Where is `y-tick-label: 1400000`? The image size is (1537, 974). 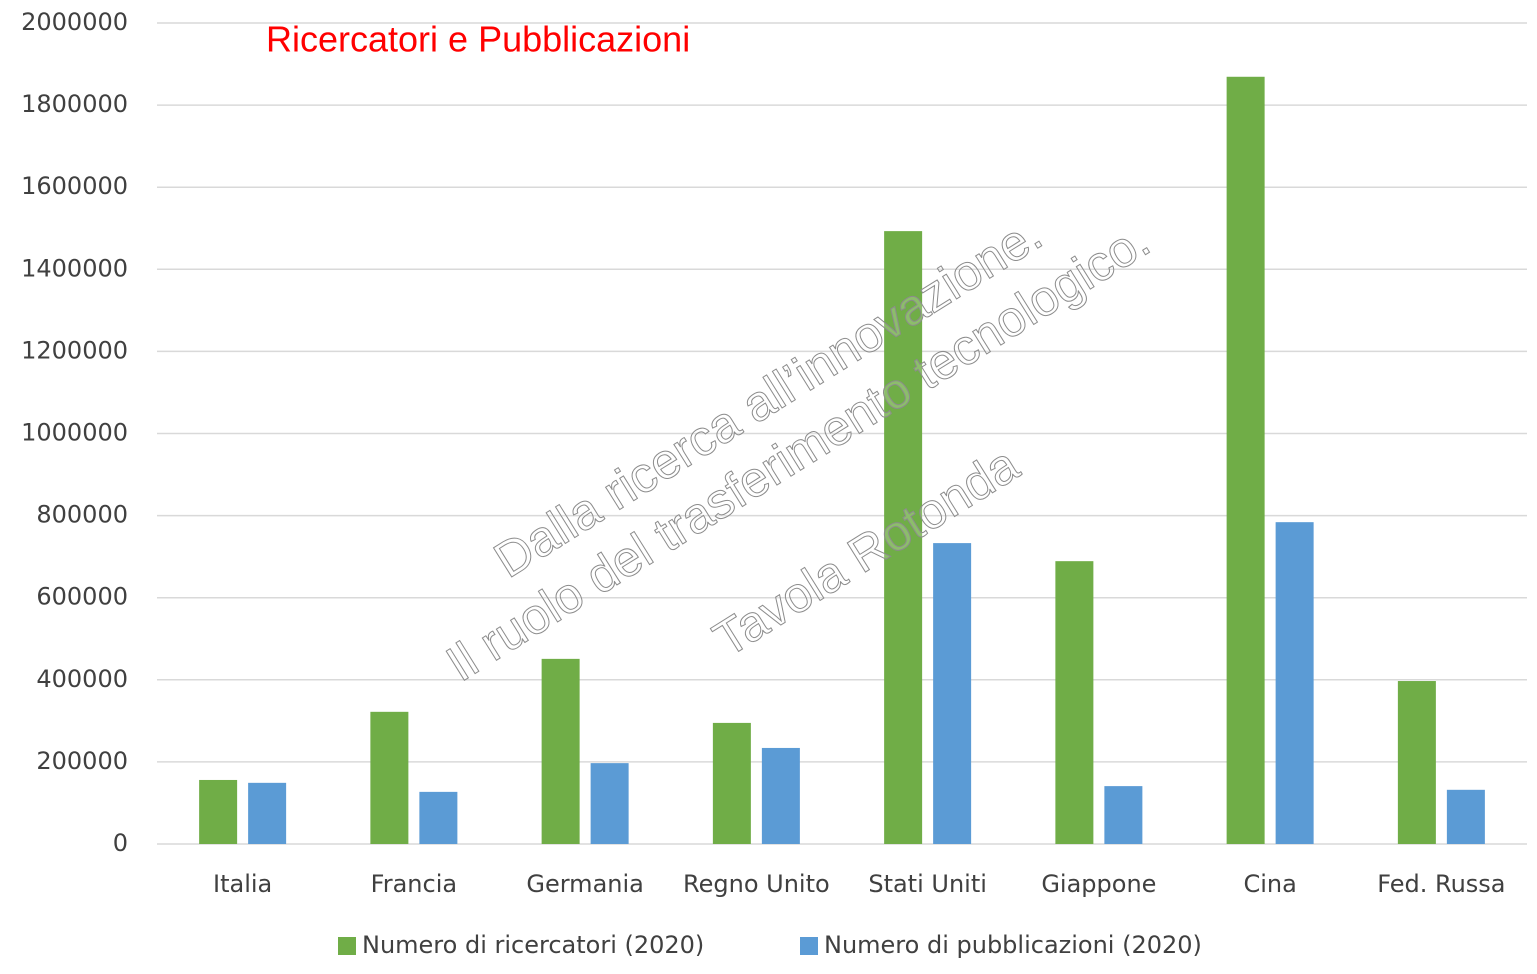
y-tick-label: 1400000 is located at coordinates (74, 268).